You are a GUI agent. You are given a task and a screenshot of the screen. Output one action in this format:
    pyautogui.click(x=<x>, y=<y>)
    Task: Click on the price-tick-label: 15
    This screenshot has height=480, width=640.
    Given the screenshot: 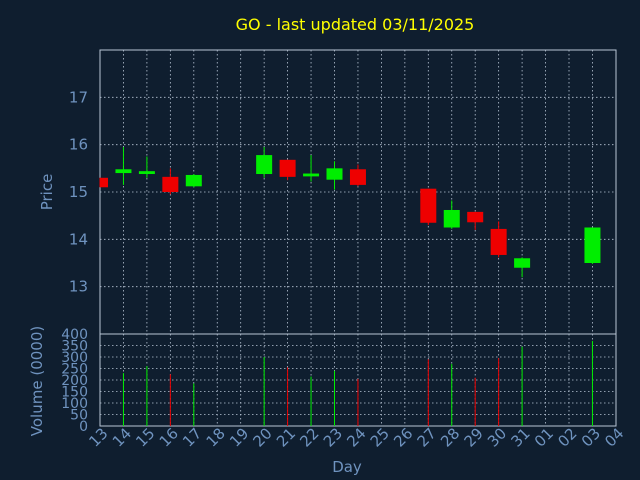 What is the action you would take?
    pyautogui.click(x=78, y=192)
    